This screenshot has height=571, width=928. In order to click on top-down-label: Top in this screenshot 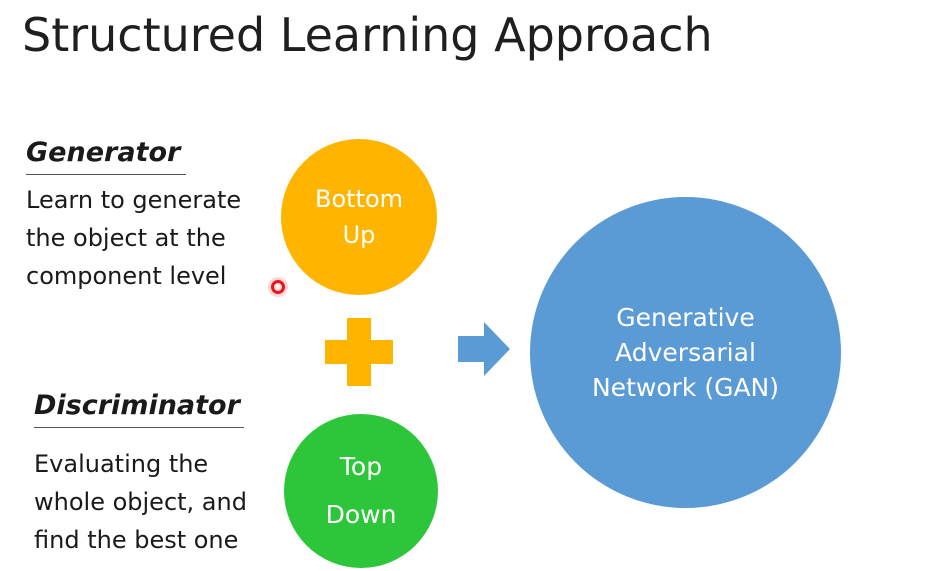, I will do `click(361, 466)`.